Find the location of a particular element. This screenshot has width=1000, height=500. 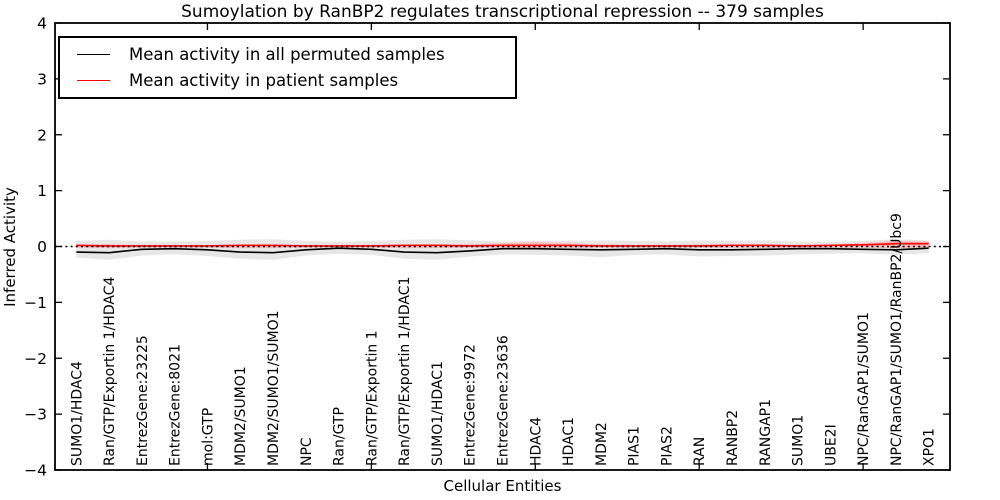

x-axis-label: Cellular Entities is located at coordinates (502, 486).